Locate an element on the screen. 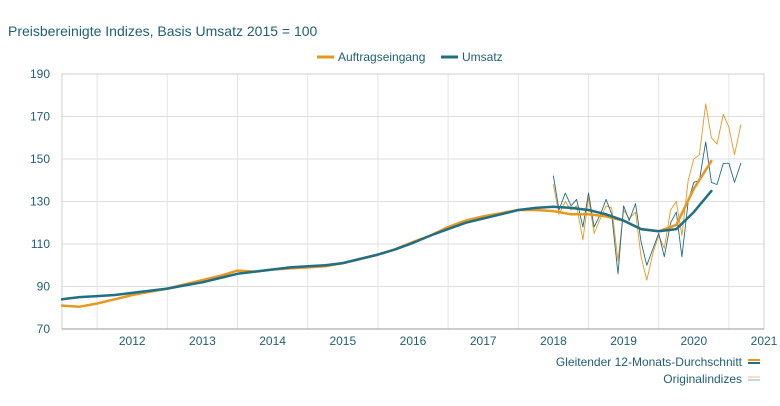  y-axis-ticks: 70 90 110 130 150 170 190 is located at coordinates (40, 201).